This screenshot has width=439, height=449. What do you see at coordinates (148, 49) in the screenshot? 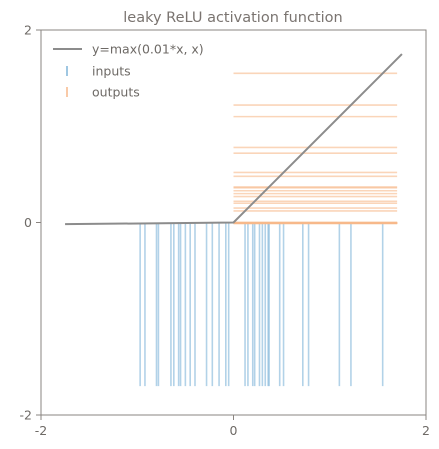
I see `legend-label-curve: y=max(0.01*x, x)` at bounding box center [148, 49].